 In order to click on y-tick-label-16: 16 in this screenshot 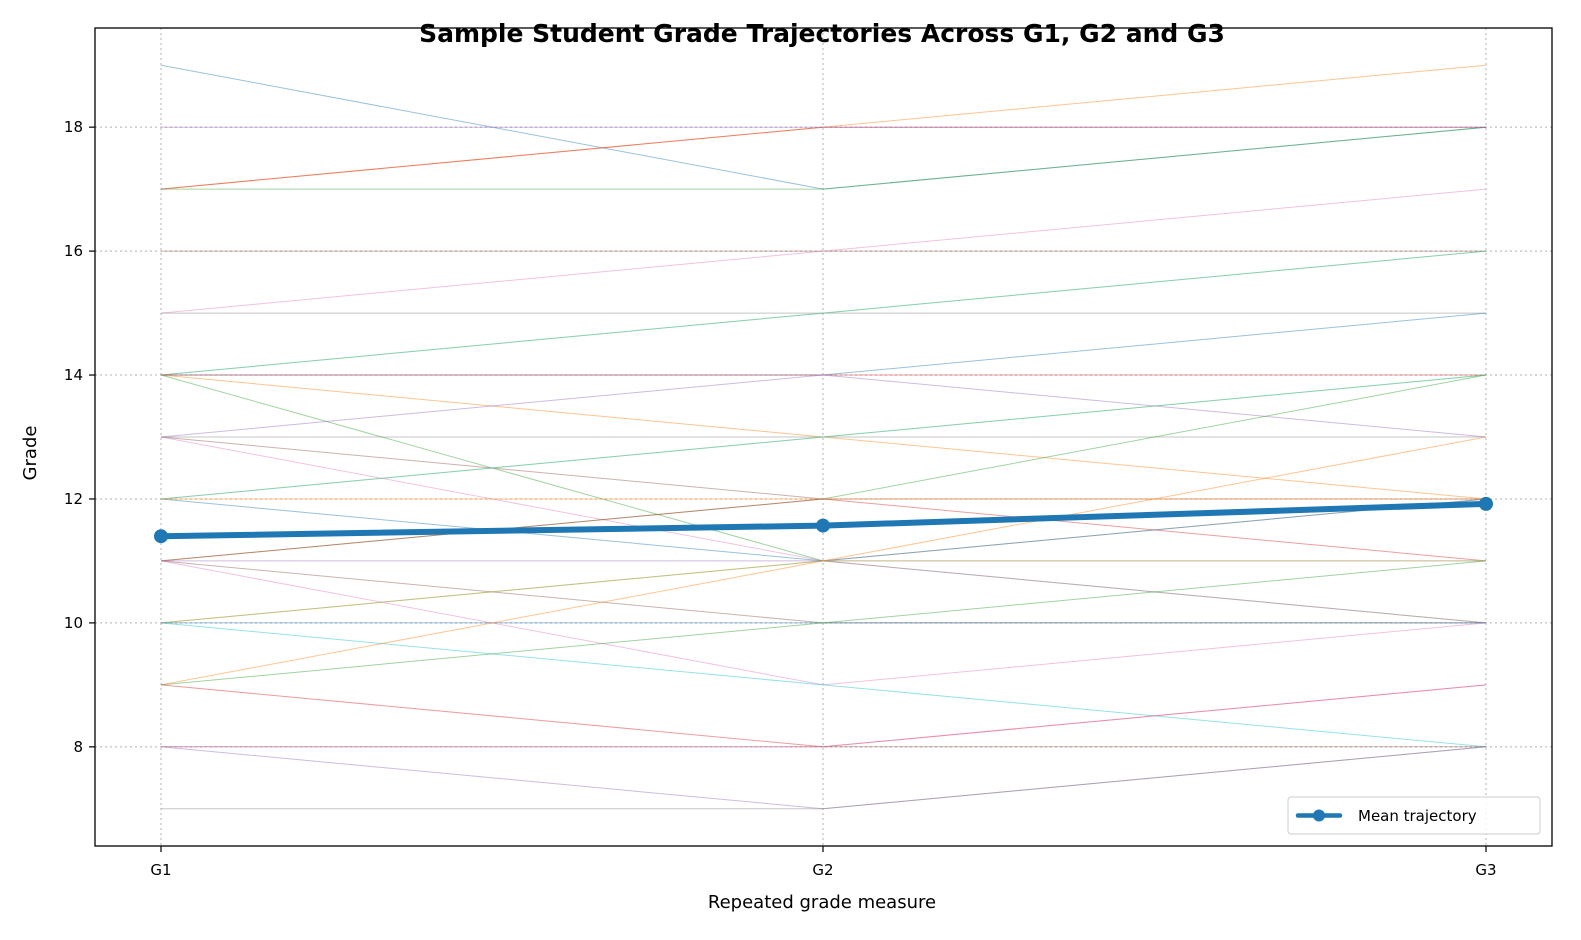, I will do `click(73, 251)`.